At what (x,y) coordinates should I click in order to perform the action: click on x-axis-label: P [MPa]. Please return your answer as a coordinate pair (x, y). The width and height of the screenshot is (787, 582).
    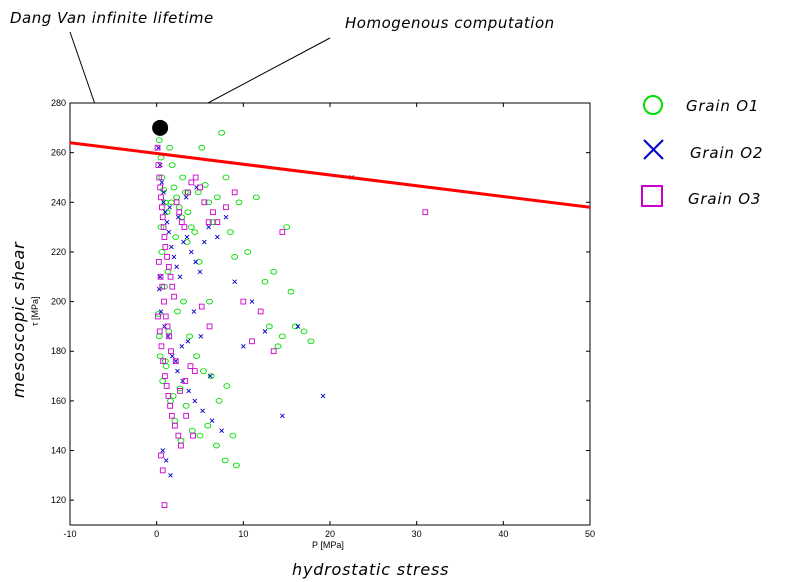
    Looking at the image, I should click on (328, 545).